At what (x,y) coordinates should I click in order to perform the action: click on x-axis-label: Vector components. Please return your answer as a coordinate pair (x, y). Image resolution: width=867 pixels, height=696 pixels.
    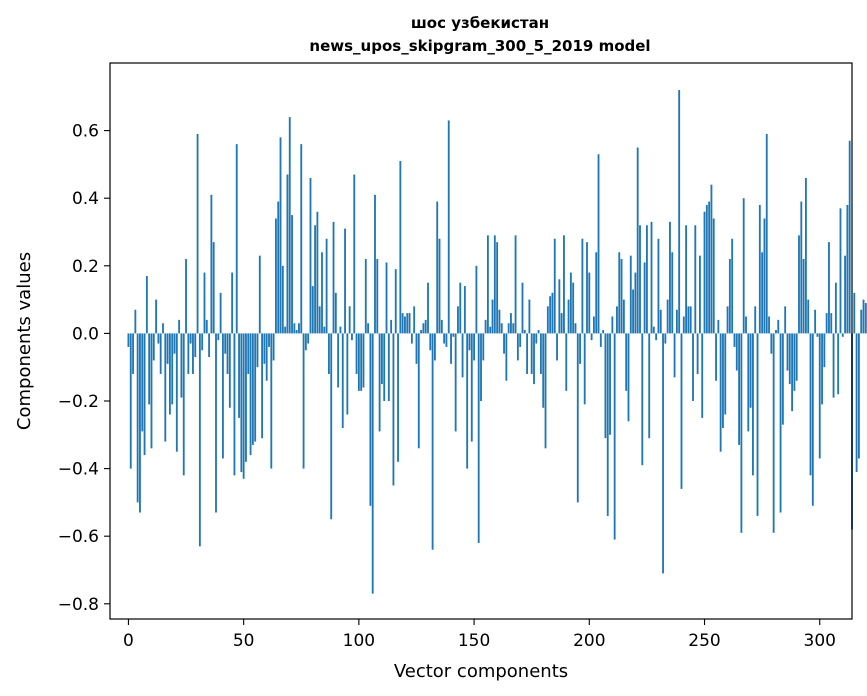
    Looking at the image, I should click on (481, 671).